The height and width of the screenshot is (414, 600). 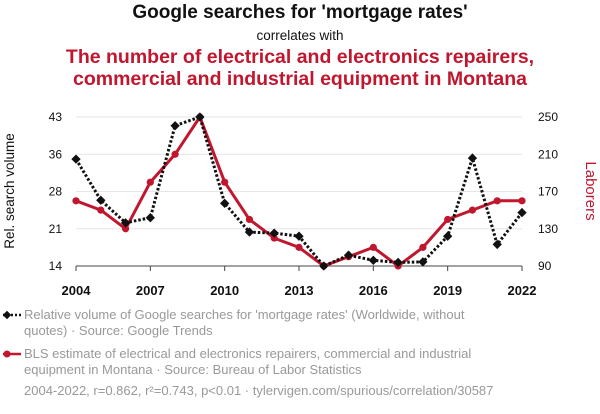 What do you see at coordinates (522, 212) in the screenshot?
I see `series-1-point-2022` at bounding box center [522, 212].